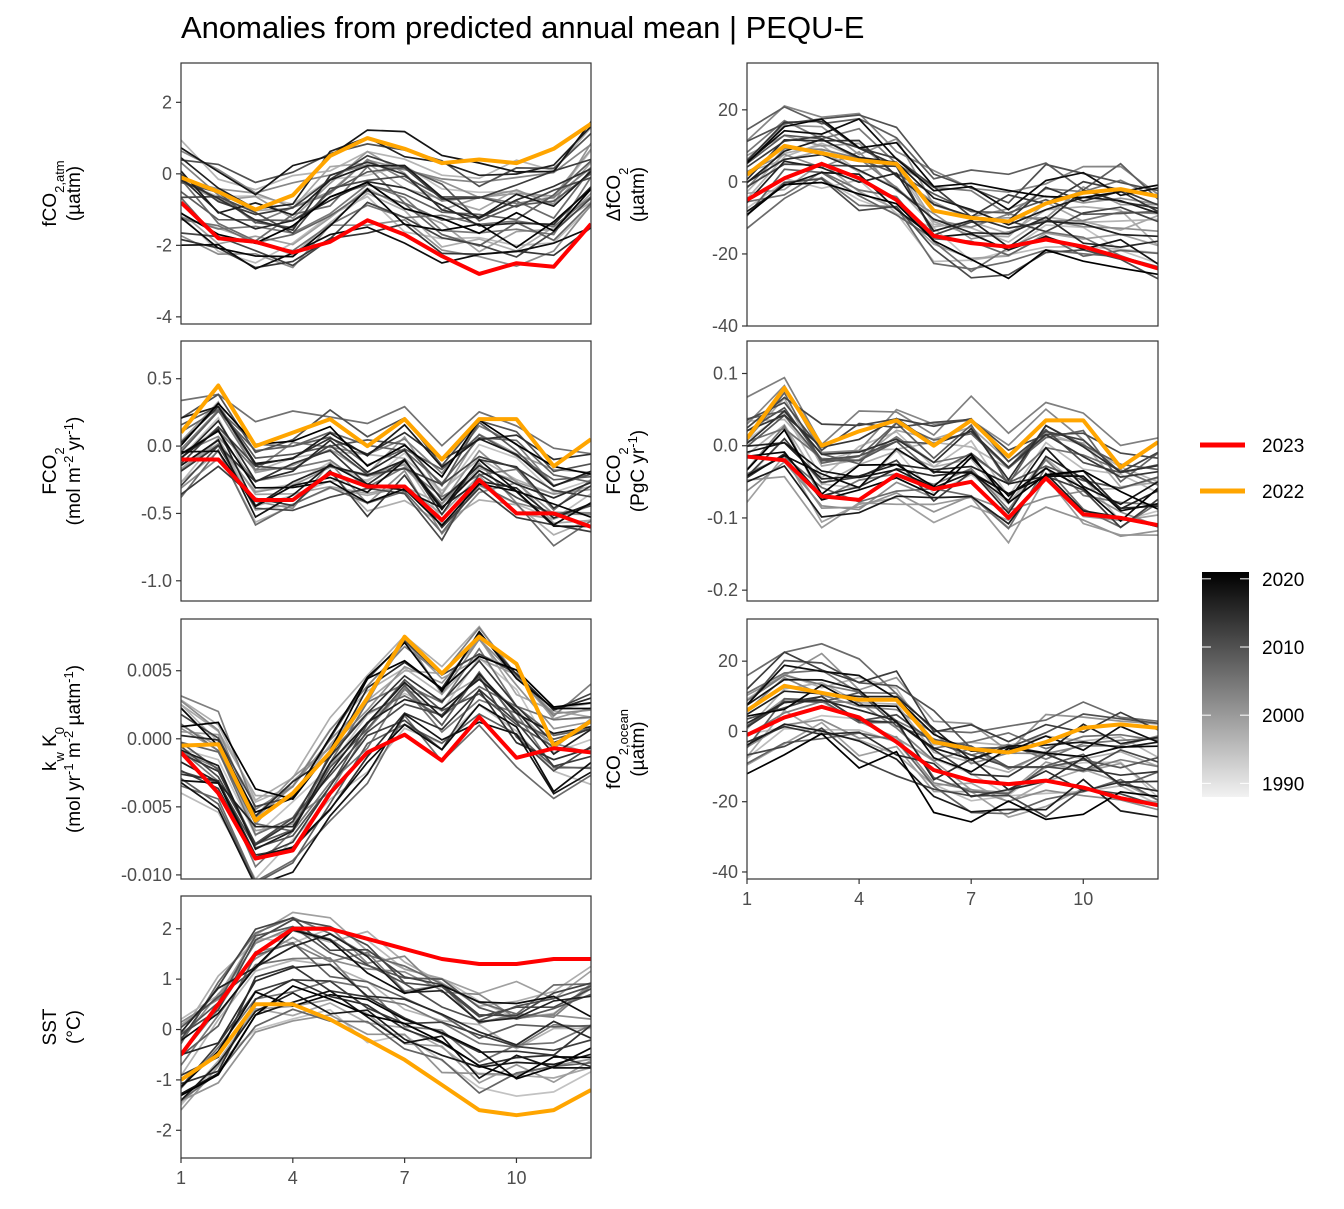 This screenshot has height=1209, width=1344. I want to click on y-tick-label: 20, so click(728, 110).